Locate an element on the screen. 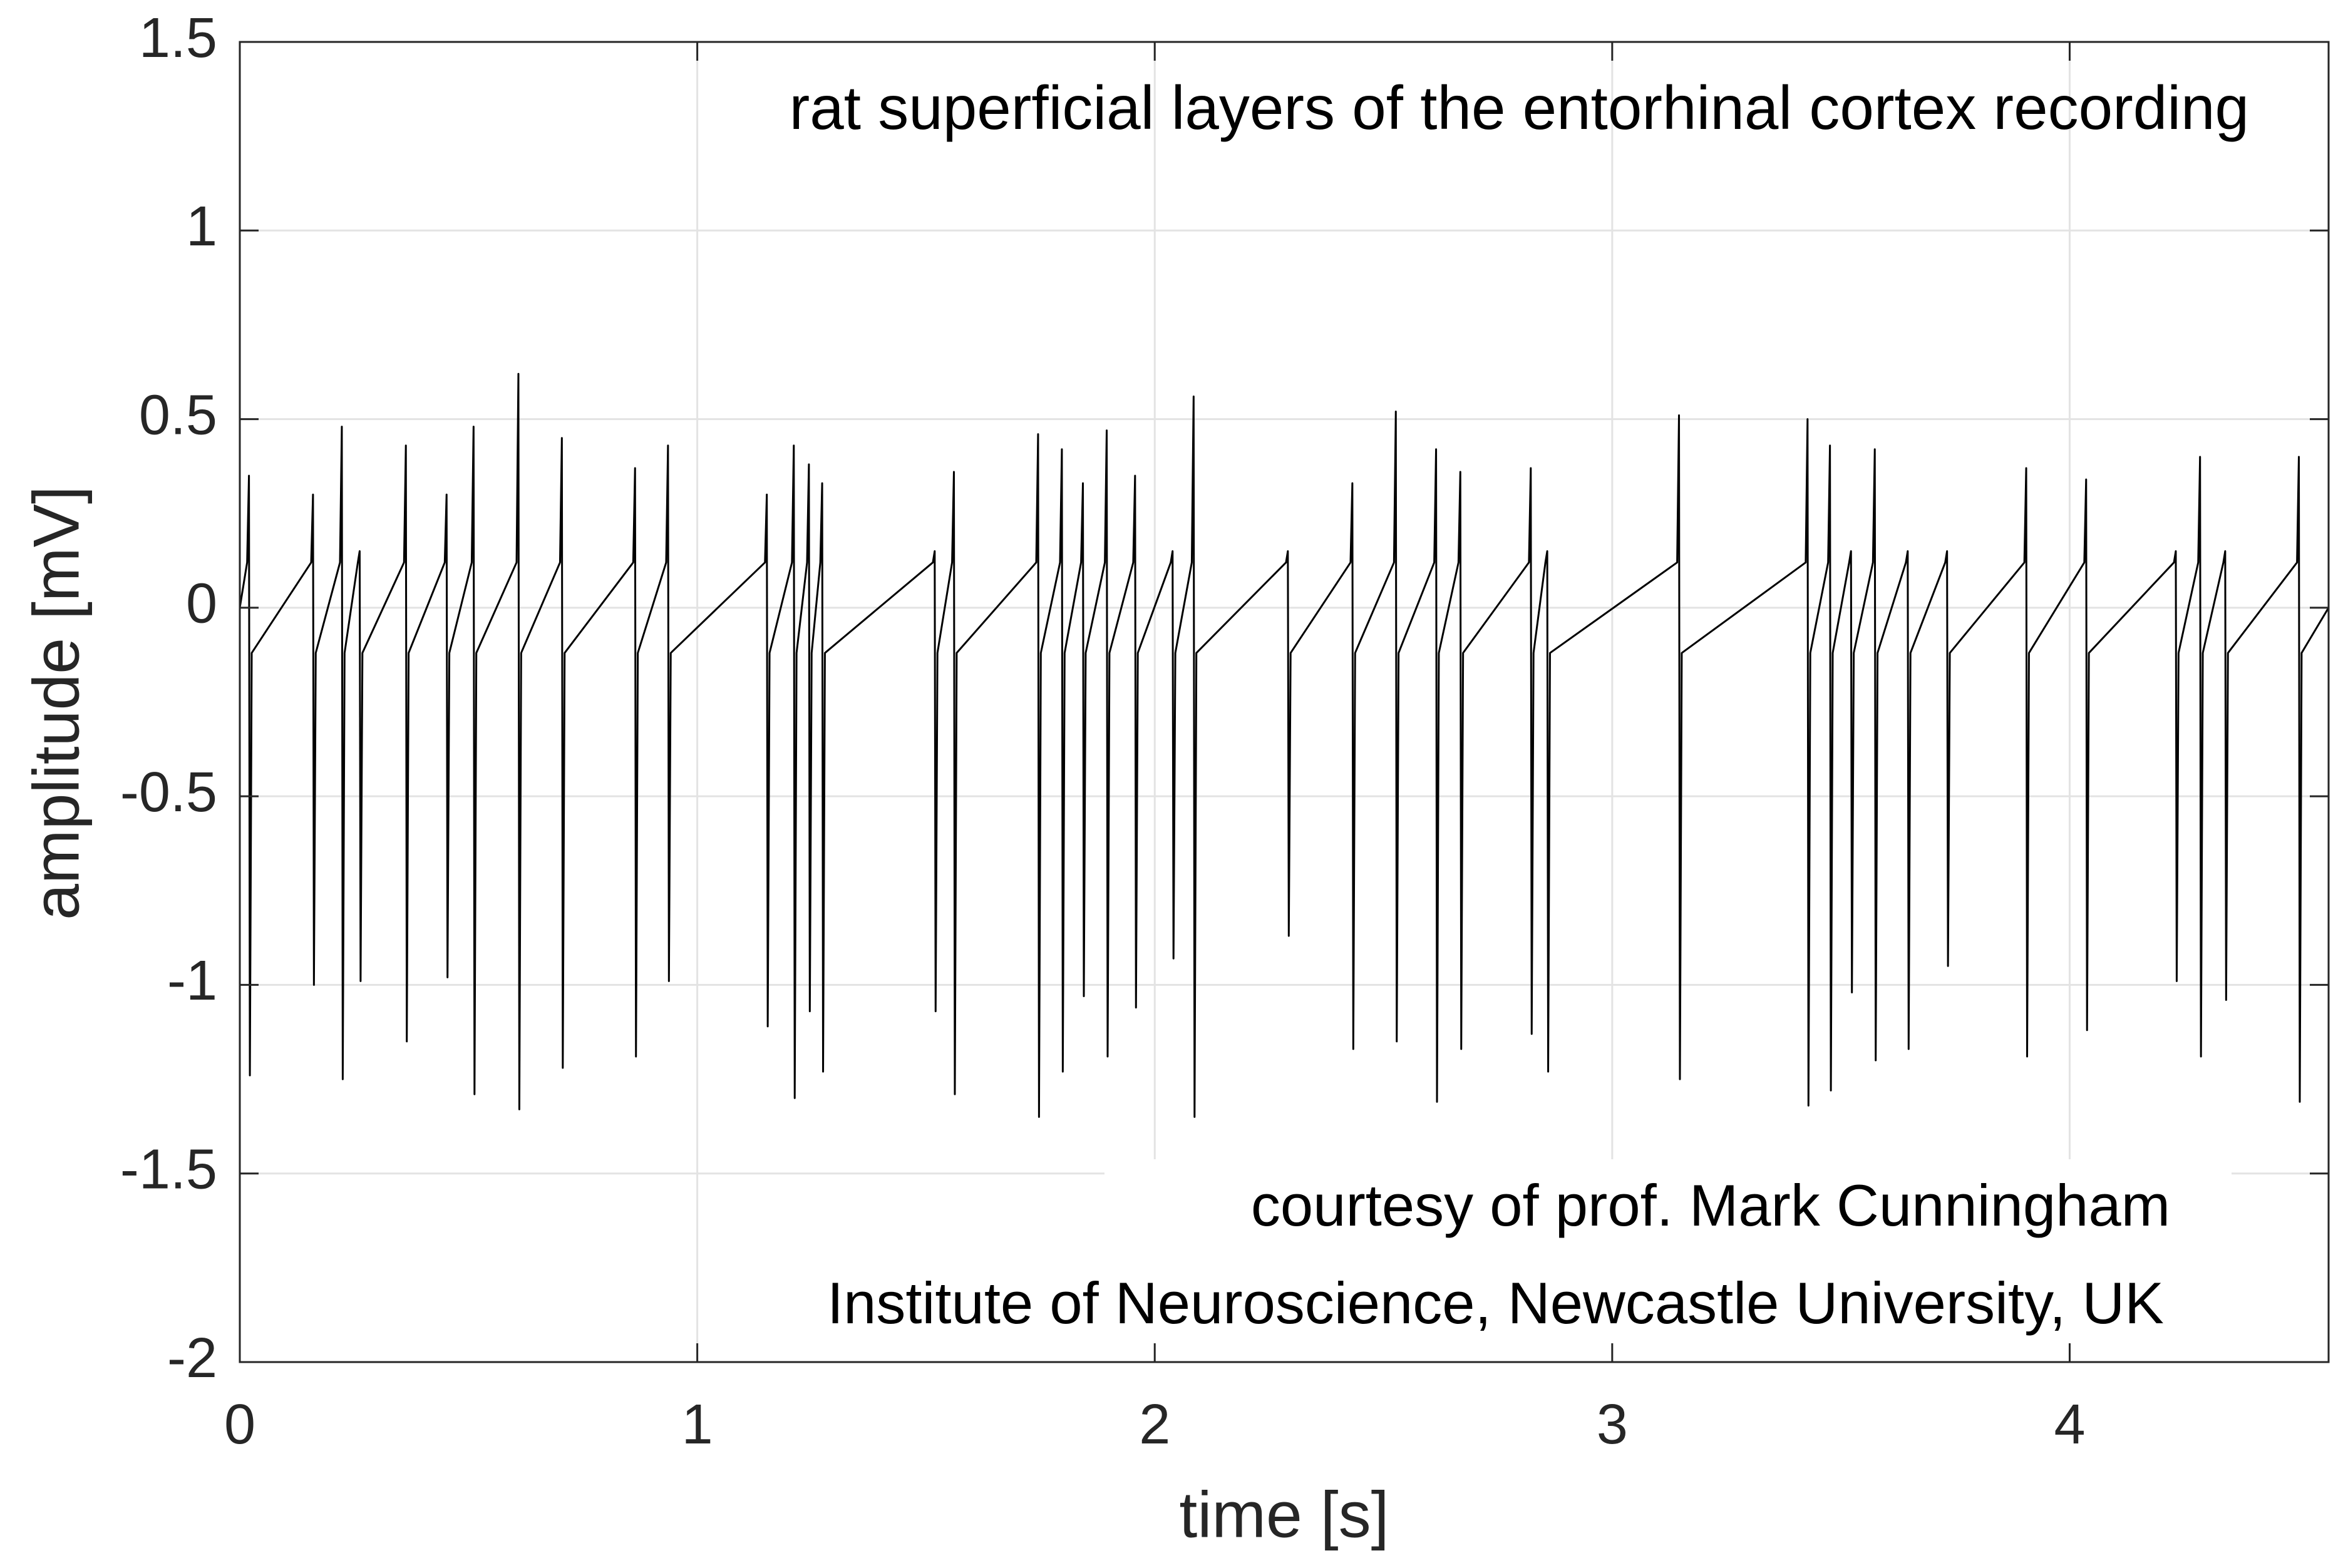 The image size is (2348, 1568). annotation-box is located at coordinates (1668, 1260).